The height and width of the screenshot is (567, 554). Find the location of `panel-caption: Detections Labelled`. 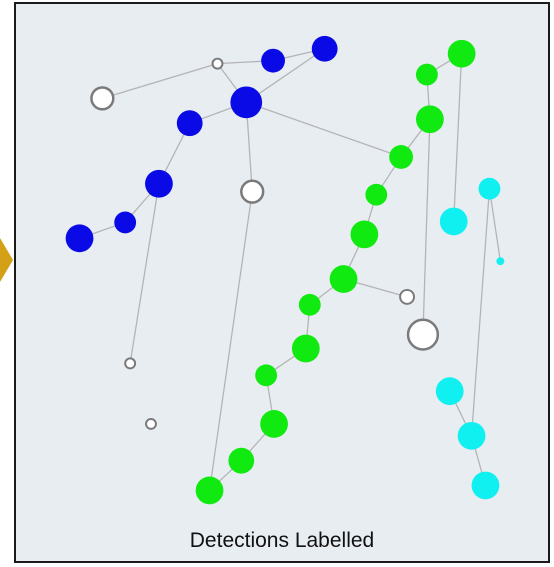

panel-caption: Detections Labelled is located at coordinates (282, 540).